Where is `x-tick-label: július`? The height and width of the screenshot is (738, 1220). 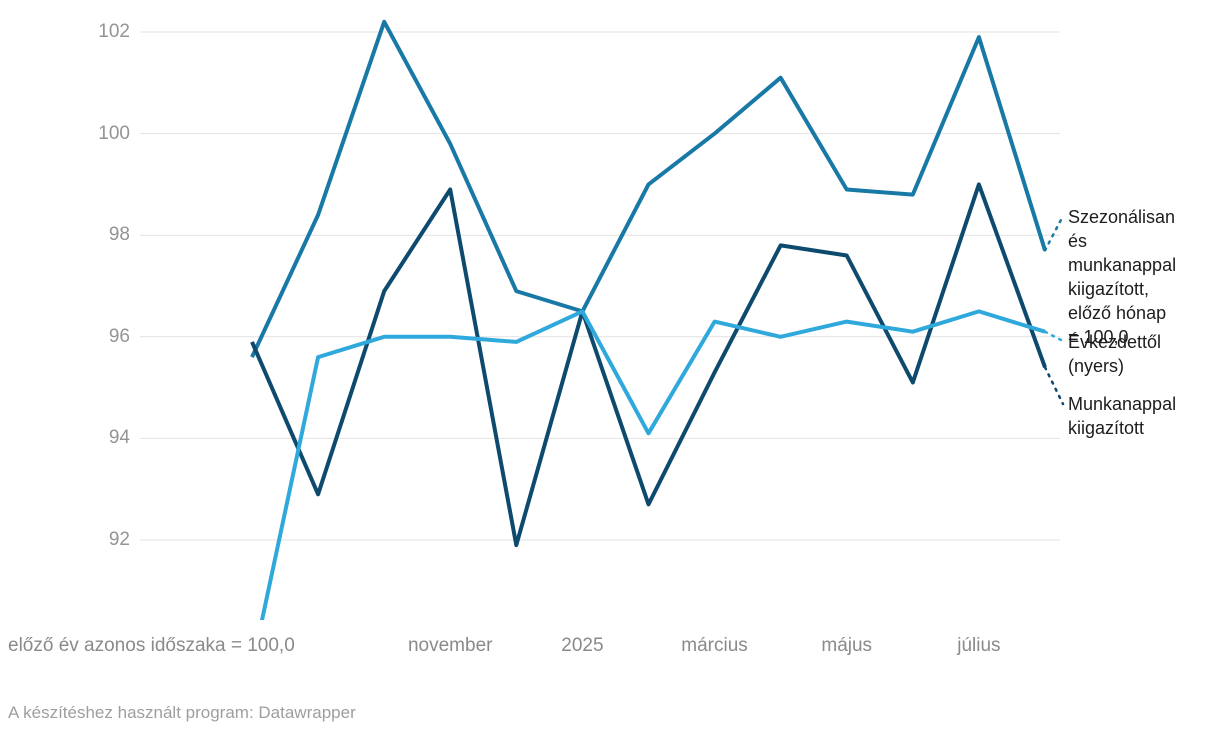
x-tick-label: július is located at coordinates (979, 645).